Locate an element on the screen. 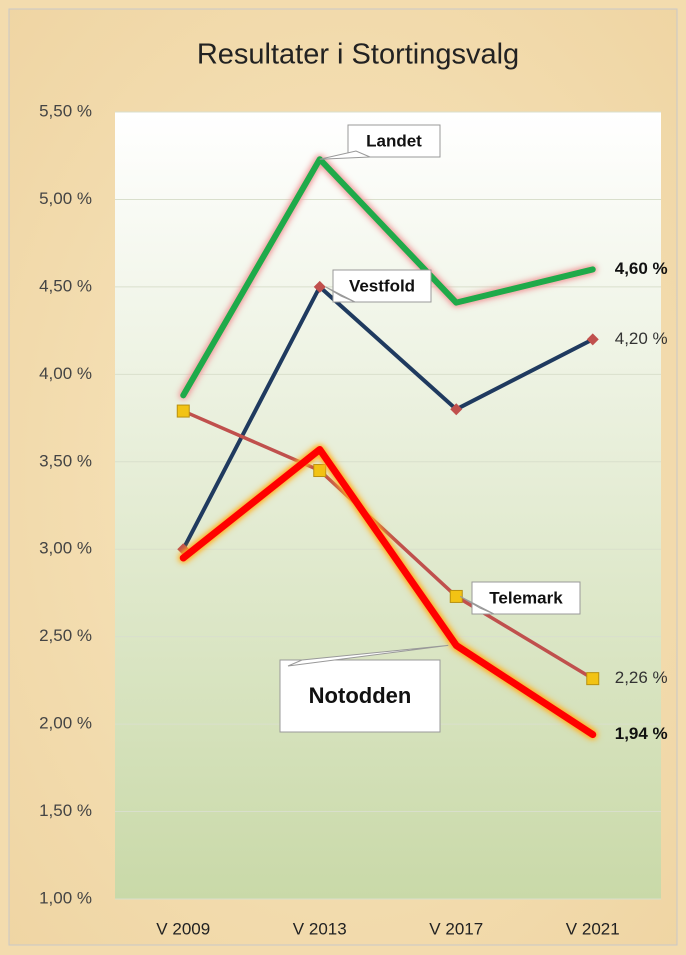  callout: Telemark is located at coordinates (520, 598).